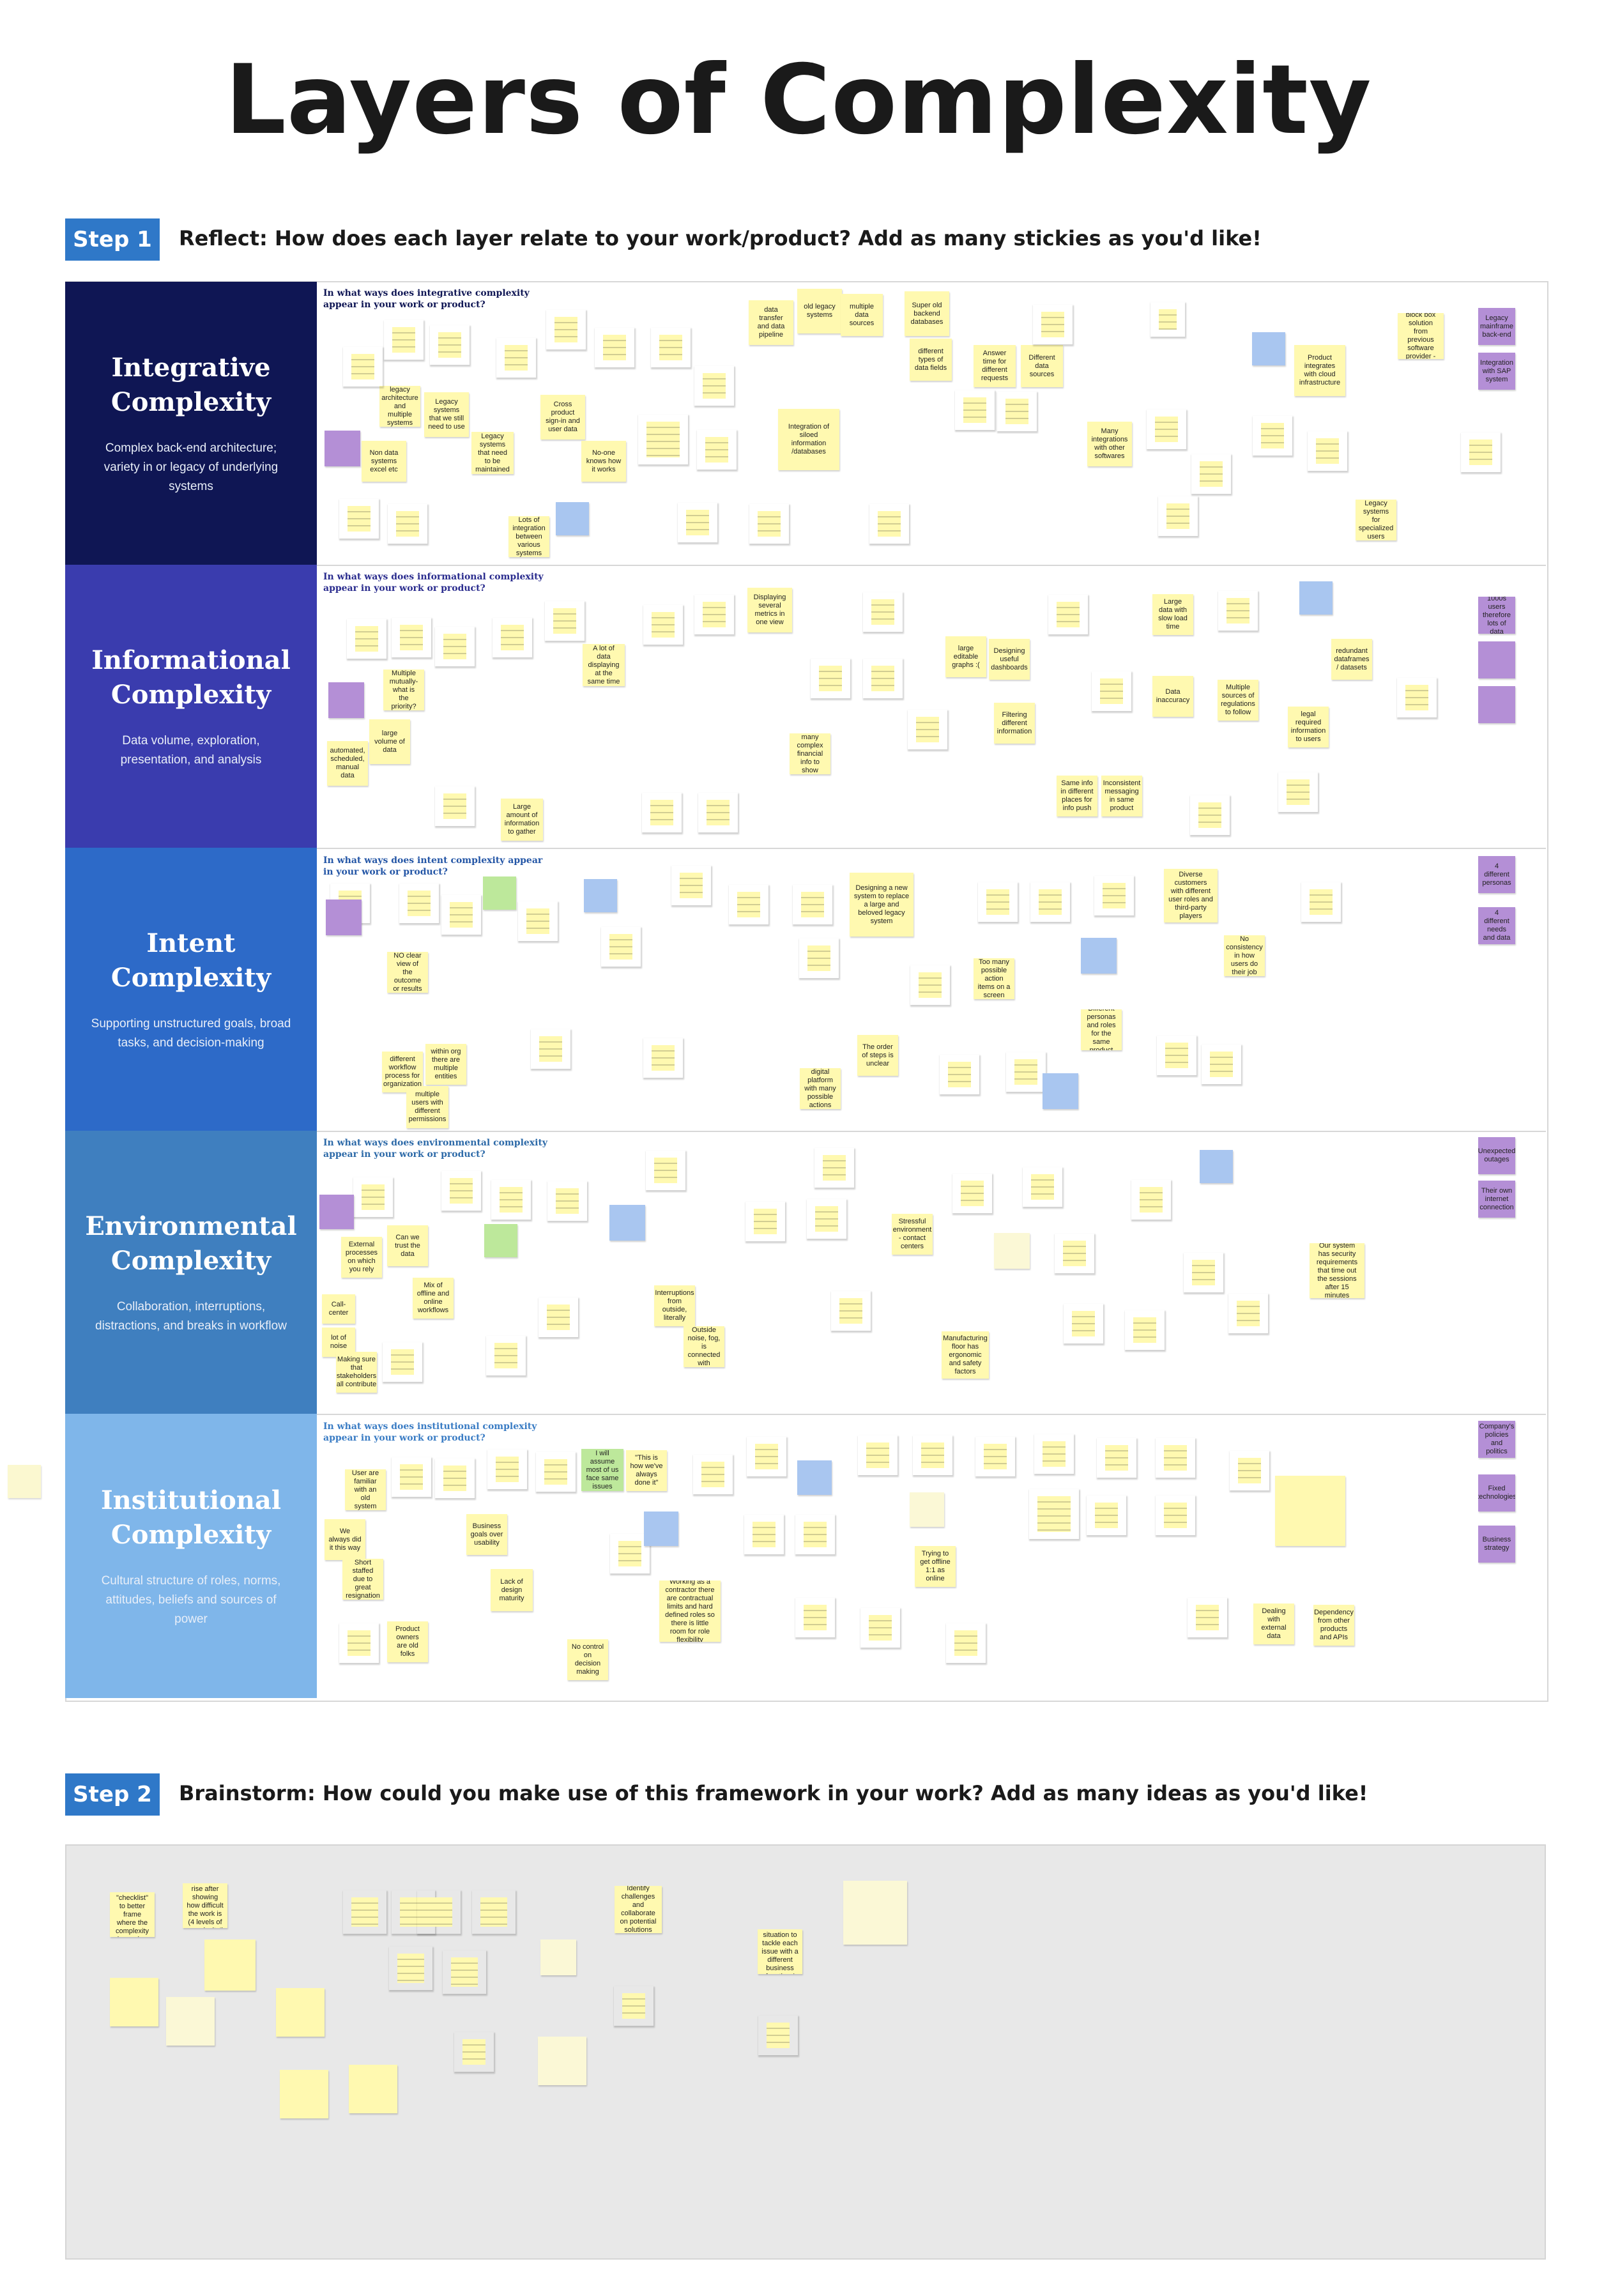  Describe the element at coordinates (878, 1055) in the screenshot. I see `sticky-note: The order of steps is unclear` at that location.